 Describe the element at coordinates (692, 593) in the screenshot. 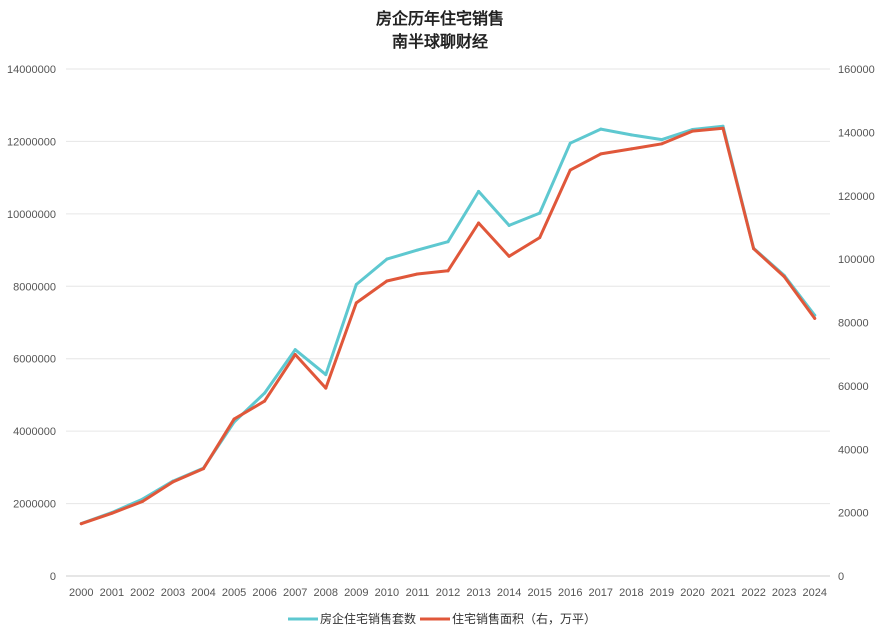

I see `x-tick-label: 2020` at that location.